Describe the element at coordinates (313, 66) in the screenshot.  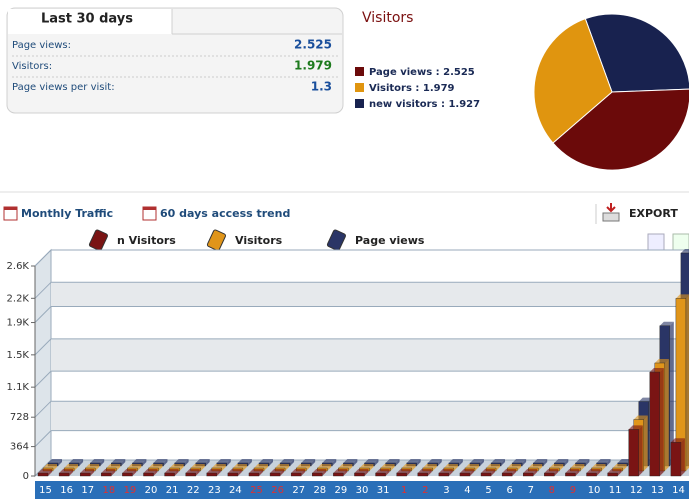
I see `stat-value: 1.979` at that location.